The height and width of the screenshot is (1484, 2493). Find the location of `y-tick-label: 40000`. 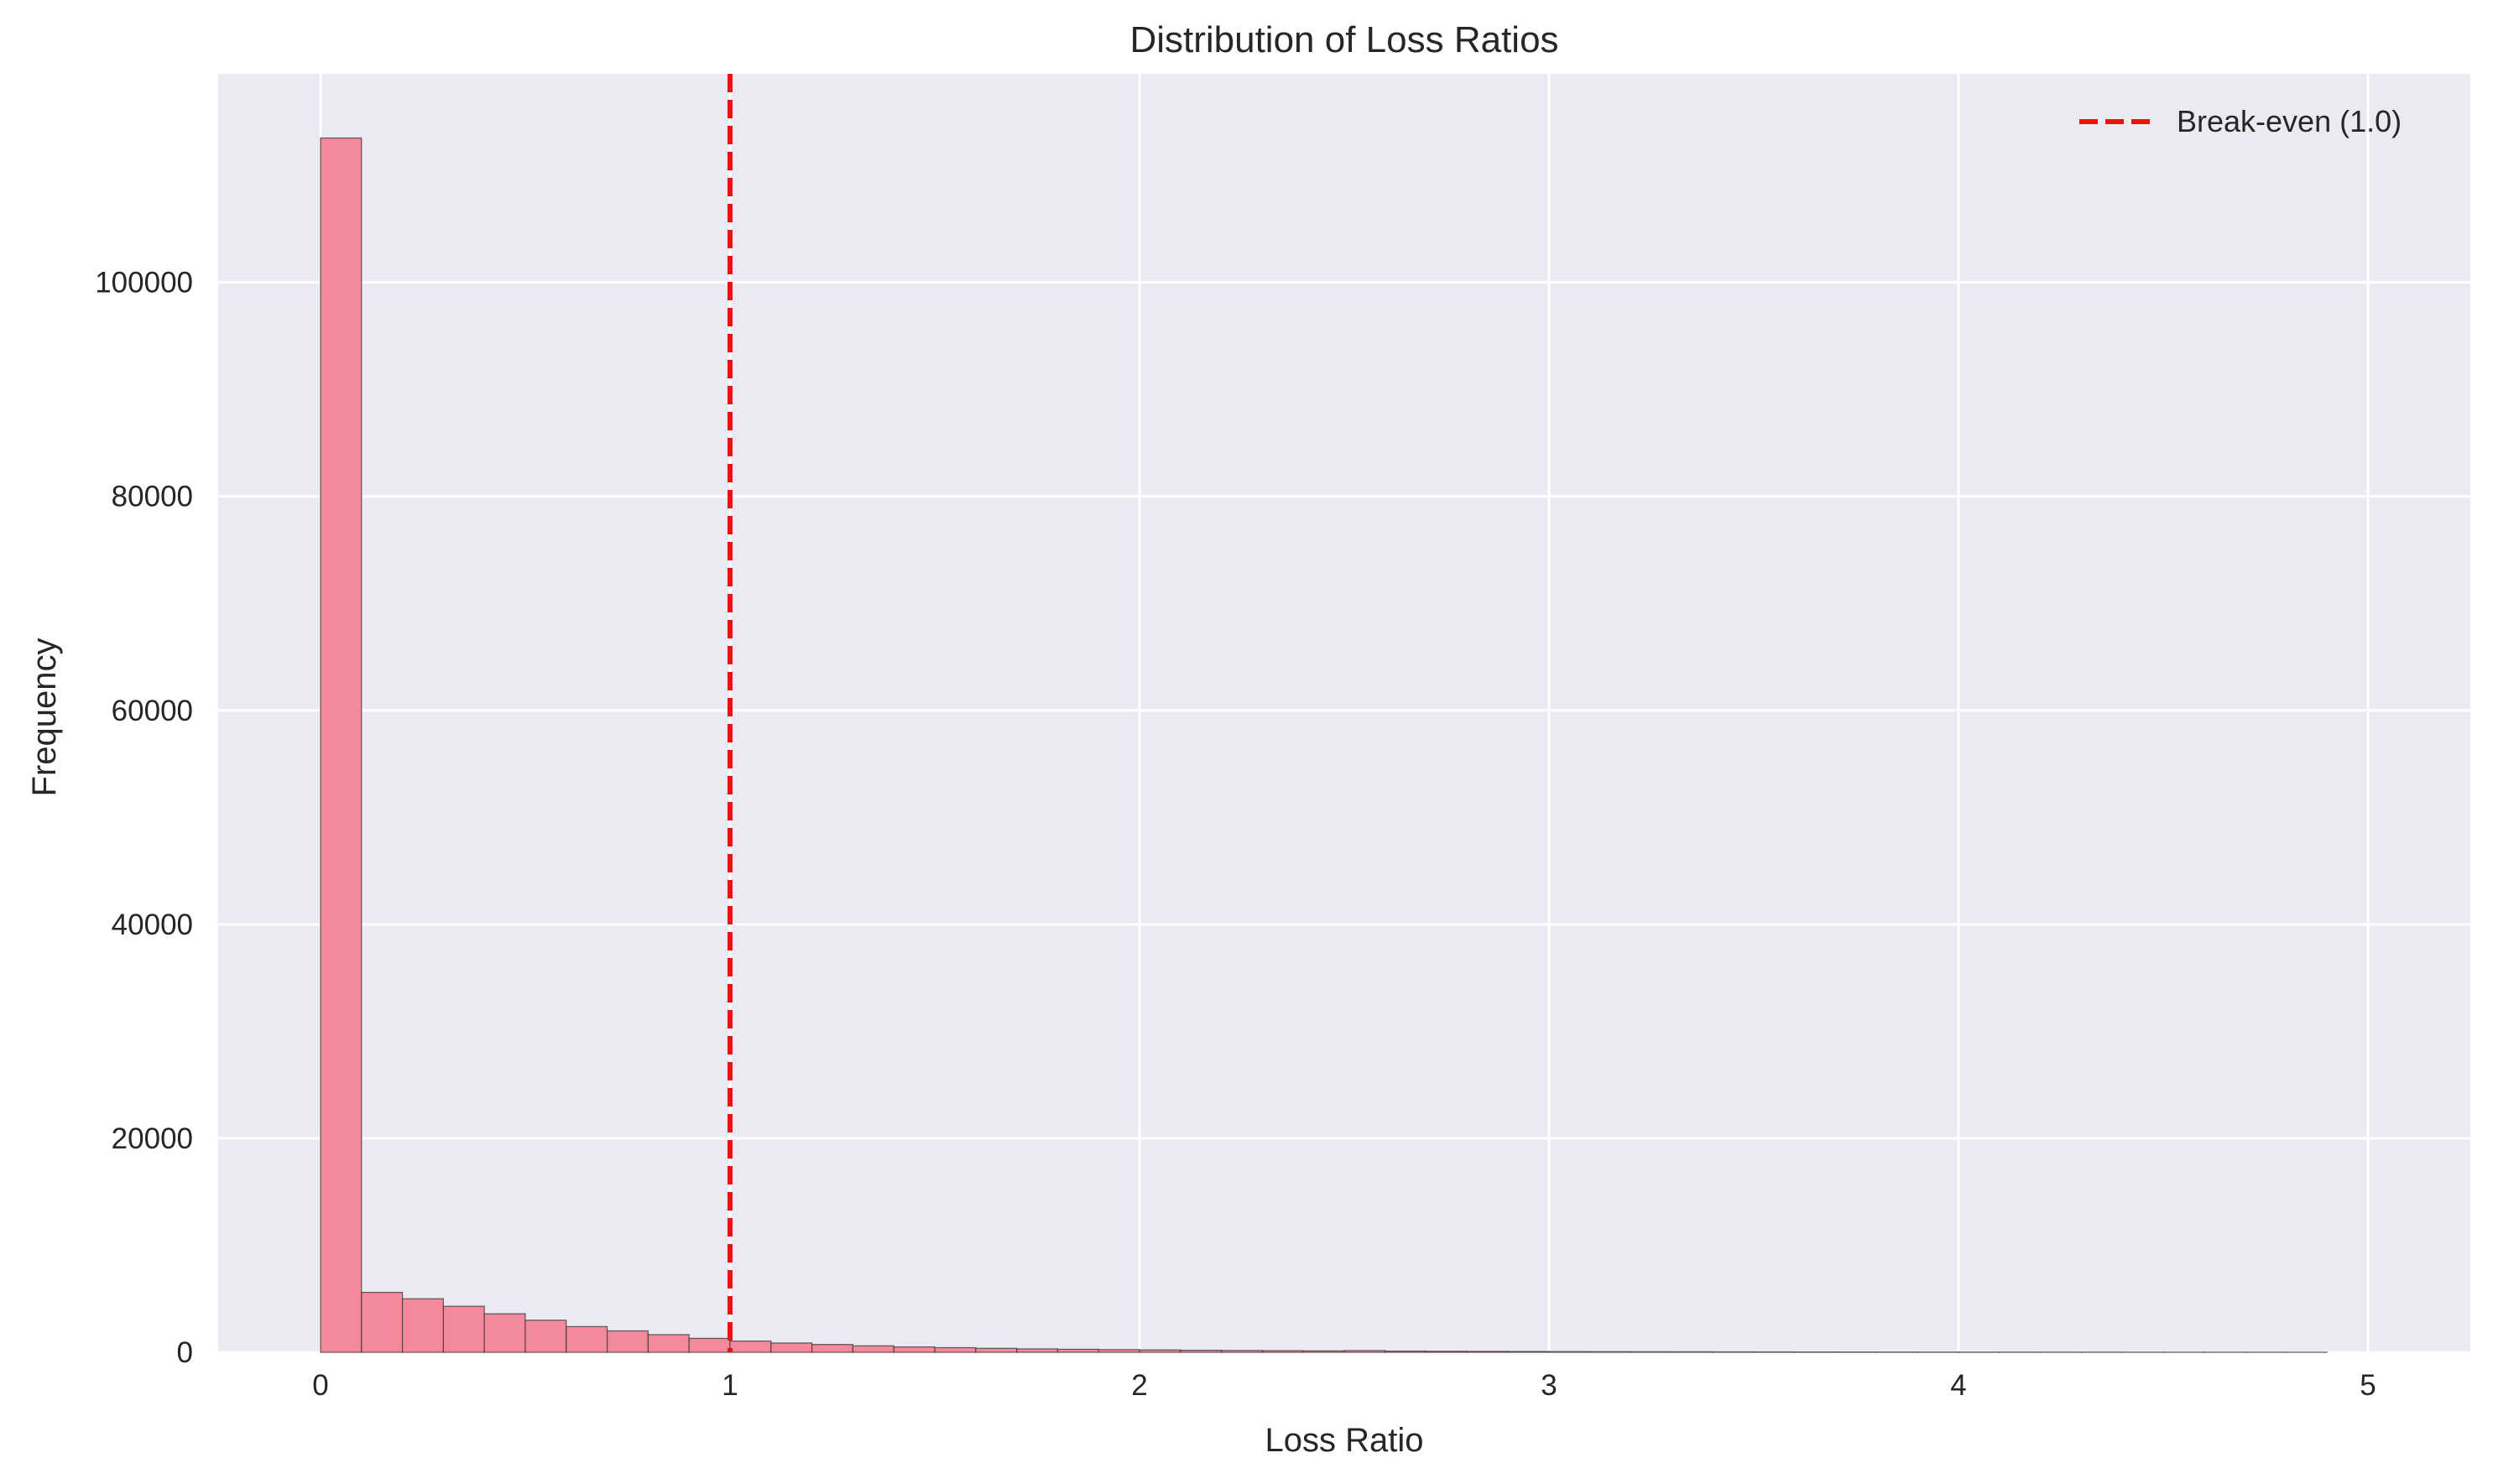

y-tick-label: 40000 is located at coordinates (152, 925).